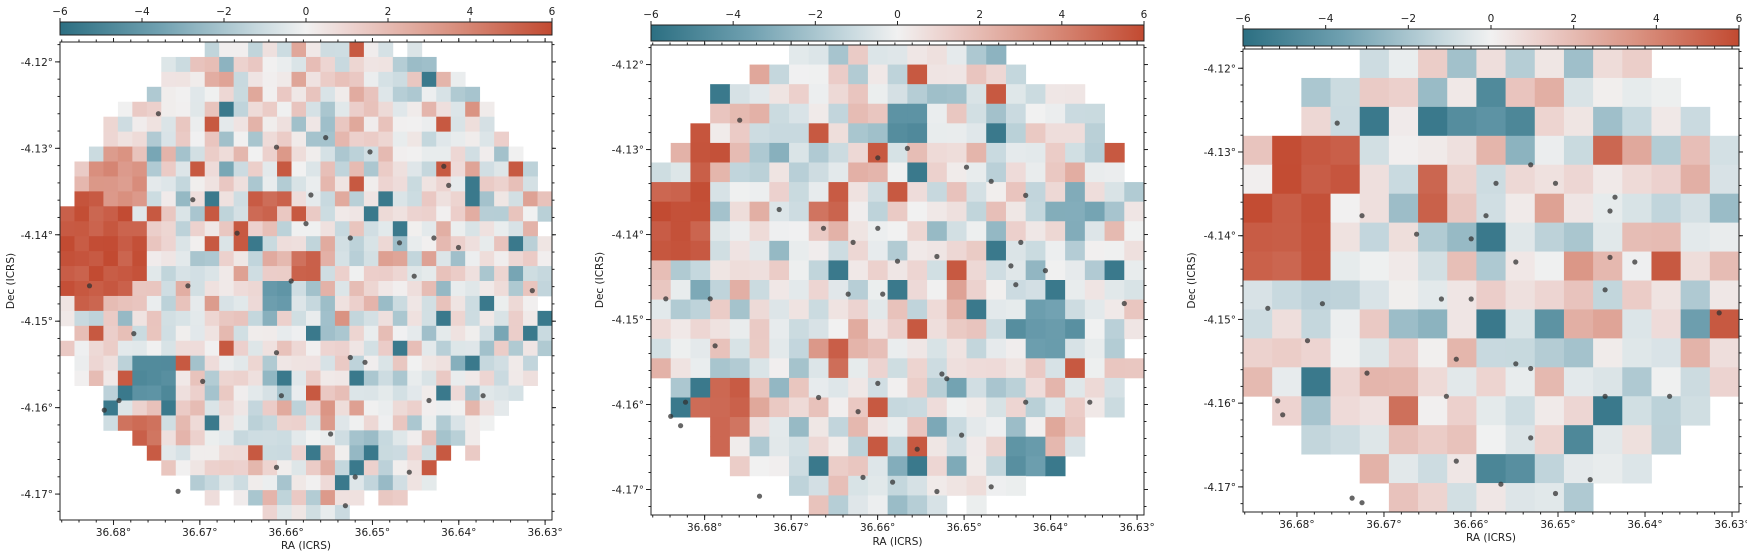  Describe the element at coordinates (1220, 237) in the screenshot. I see `y-tick-label: -4.14°` at that location.